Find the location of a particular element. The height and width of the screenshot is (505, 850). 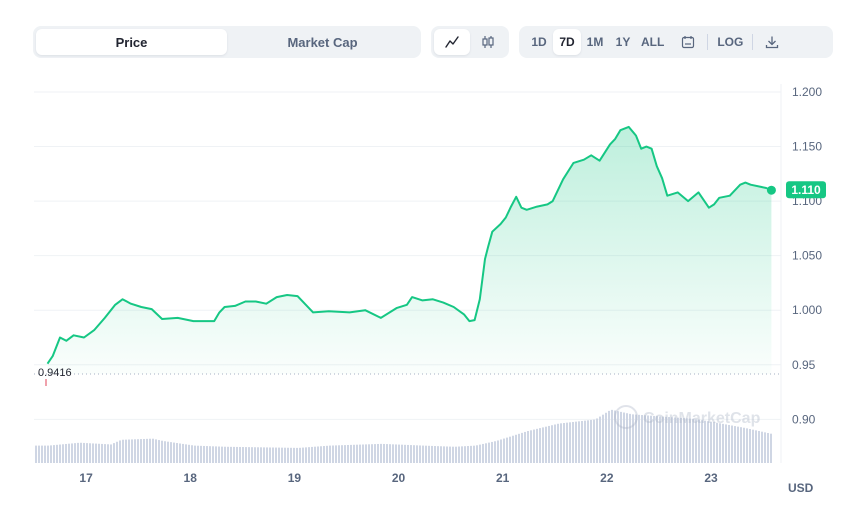

line-chart-button is located at coordinates (452, 42).